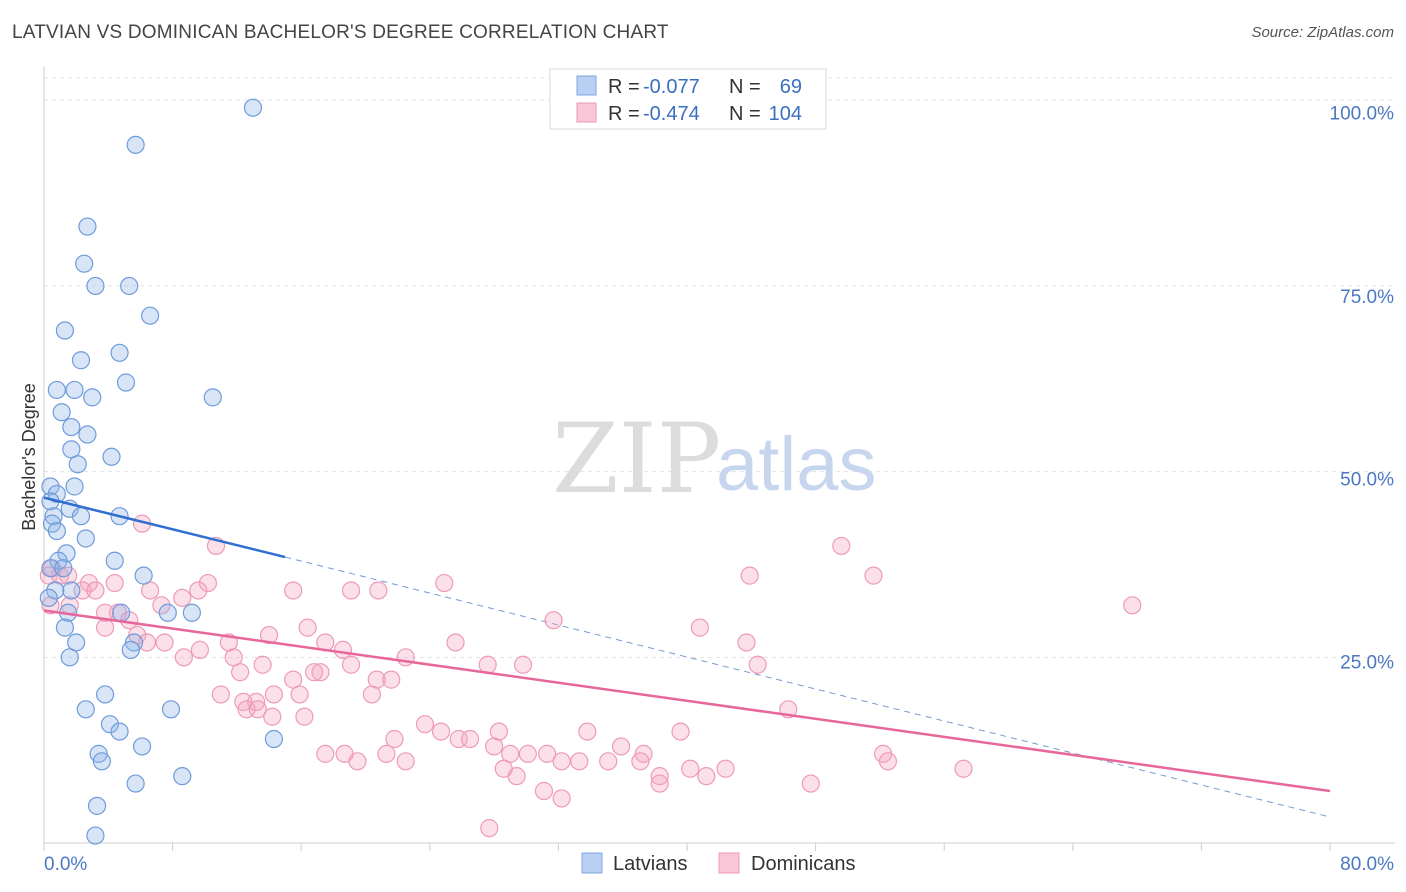  Describe the element at coordinates (688, 99) in the screenshot. I see `stats-legend: R = -0.077 N = 69 R = -0.474 N = 104` at that location.